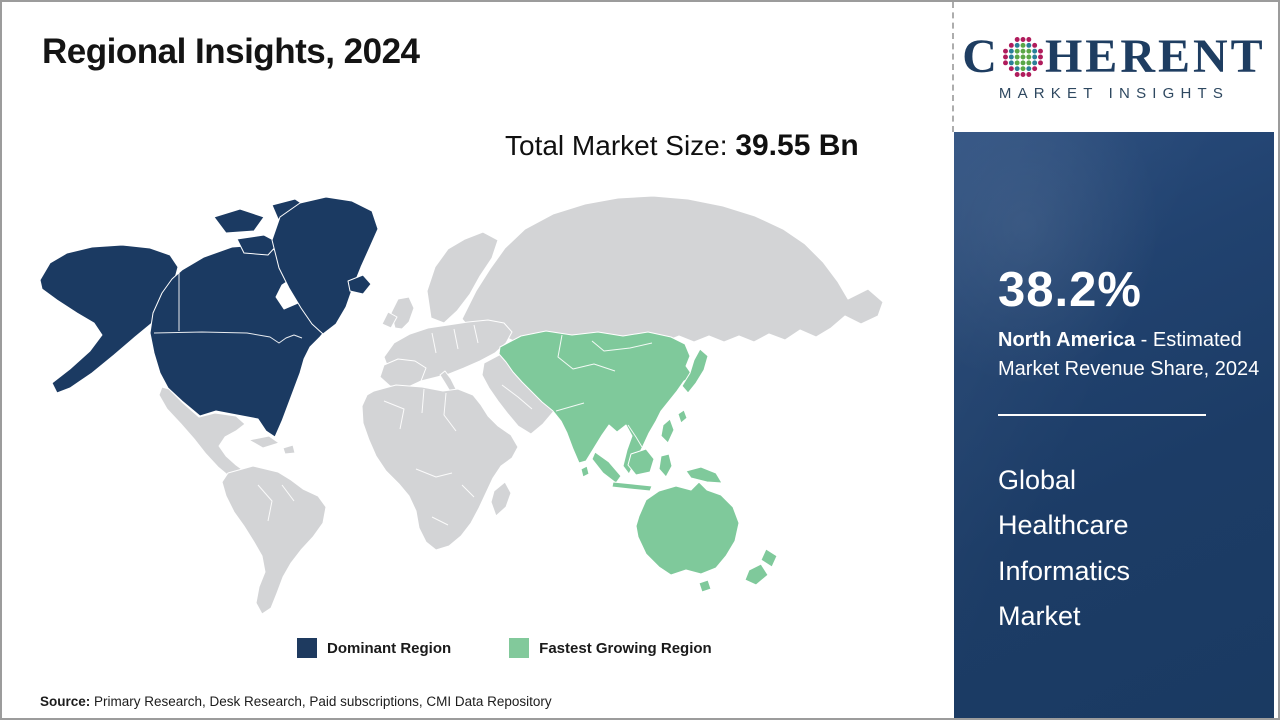 This screenshot has height=720, width=1280. What do you see at coordinates (682, 416) in the screenshot?
I see `land-taiwan` at bounding box center [682, 416].